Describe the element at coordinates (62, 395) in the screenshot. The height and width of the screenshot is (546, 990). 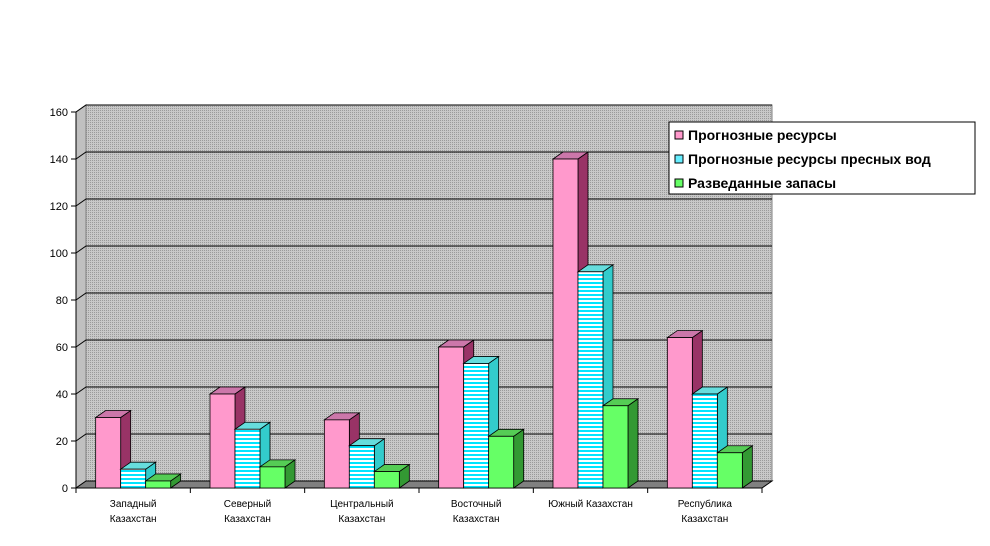
I see `y-tick-label: 40` at that location.